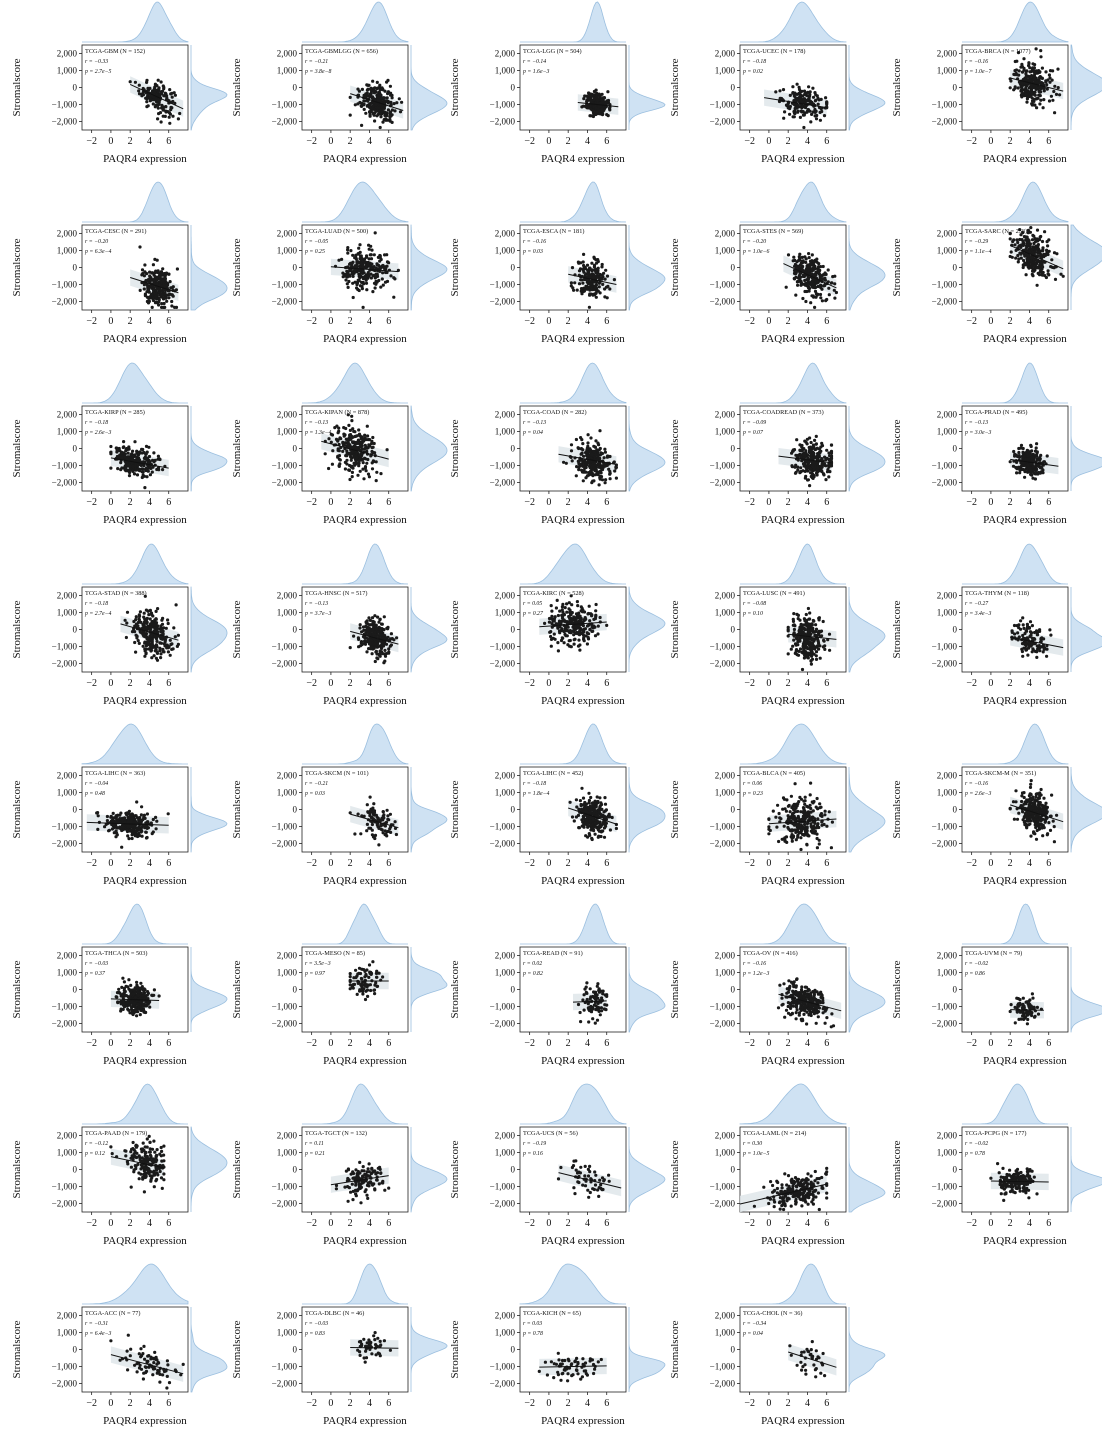 Image resolution: width=1102 pixels, height=1444 pixels. I want to click on r-value: r = 0.05, so click(532, 604).